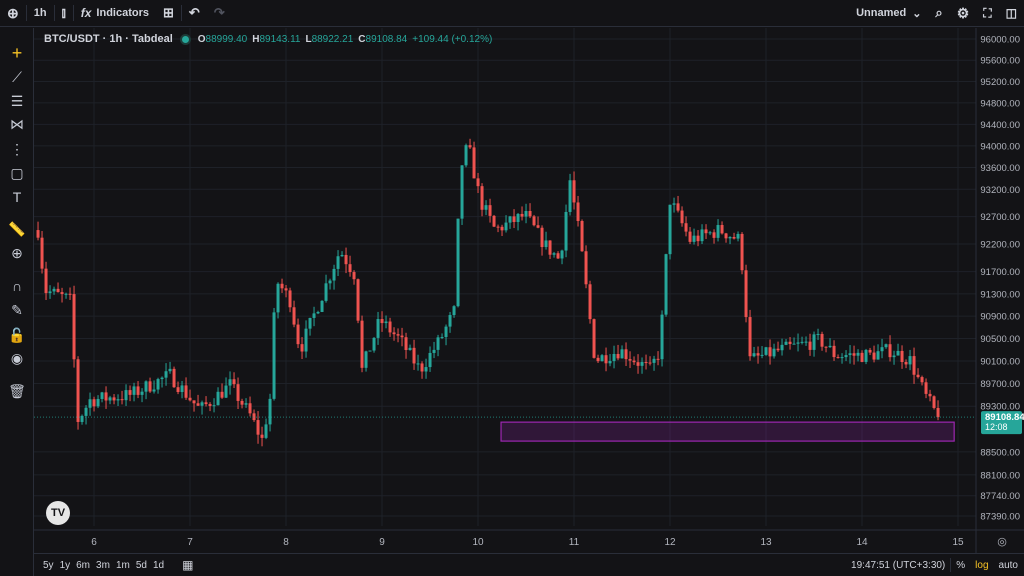 Image resolution: width=1024 pixels, height=576 pixels. Describe the element at coordinates (17, 124) in the screenshot. I see `pattern-icon: ⋈` at that location.